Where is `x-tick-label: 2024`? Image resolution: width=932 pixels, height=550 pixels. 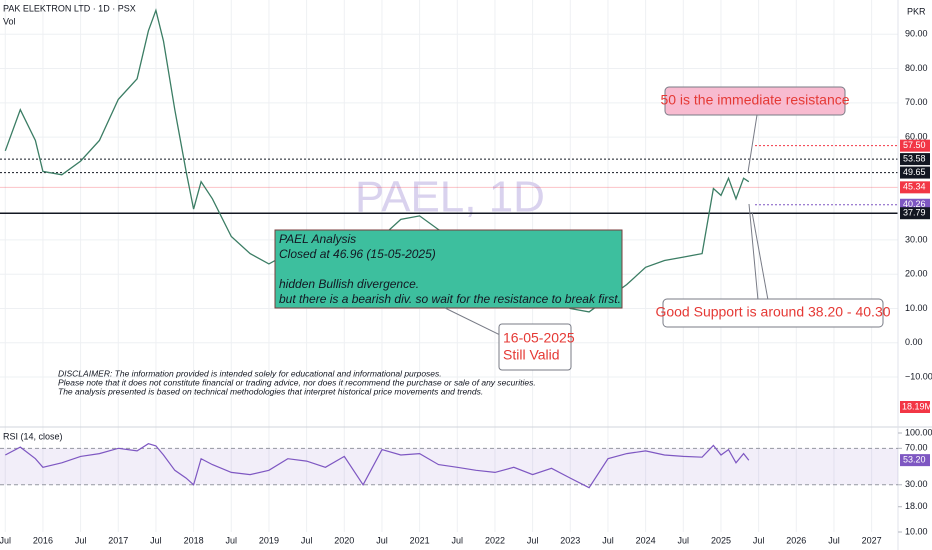 x-tick-label: 2024 is located at coordinates (646, 540).